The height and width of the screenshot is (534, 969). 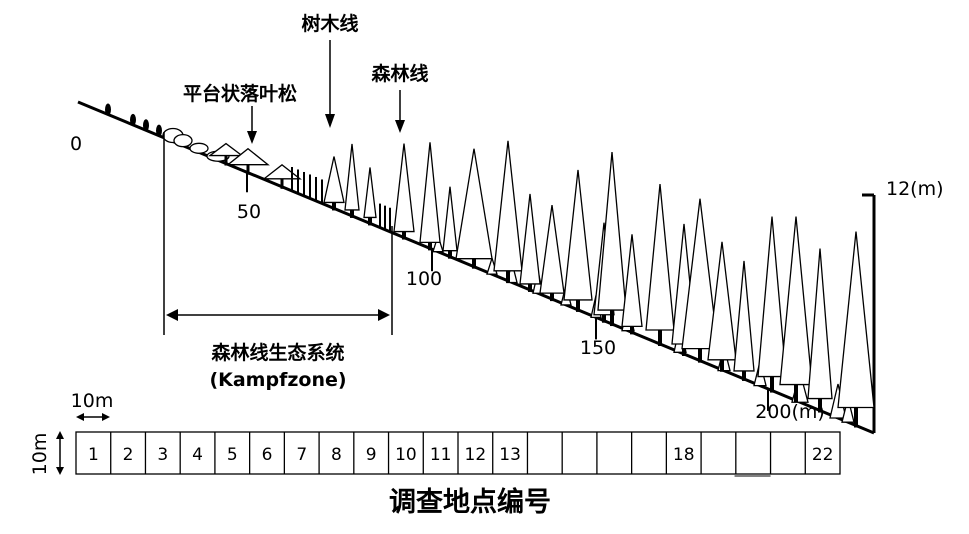 I want to click on arrow-table-larch, so click(x=252, y=125).